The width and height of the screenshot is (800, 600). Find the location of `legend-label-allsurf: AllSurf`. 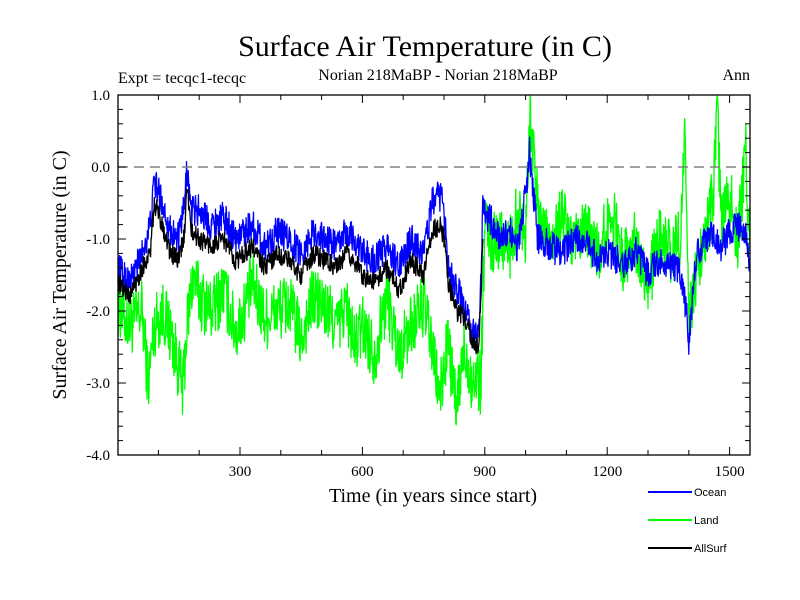

legend-label-allsurf: AllSurf is located at coordinates (710, 549).